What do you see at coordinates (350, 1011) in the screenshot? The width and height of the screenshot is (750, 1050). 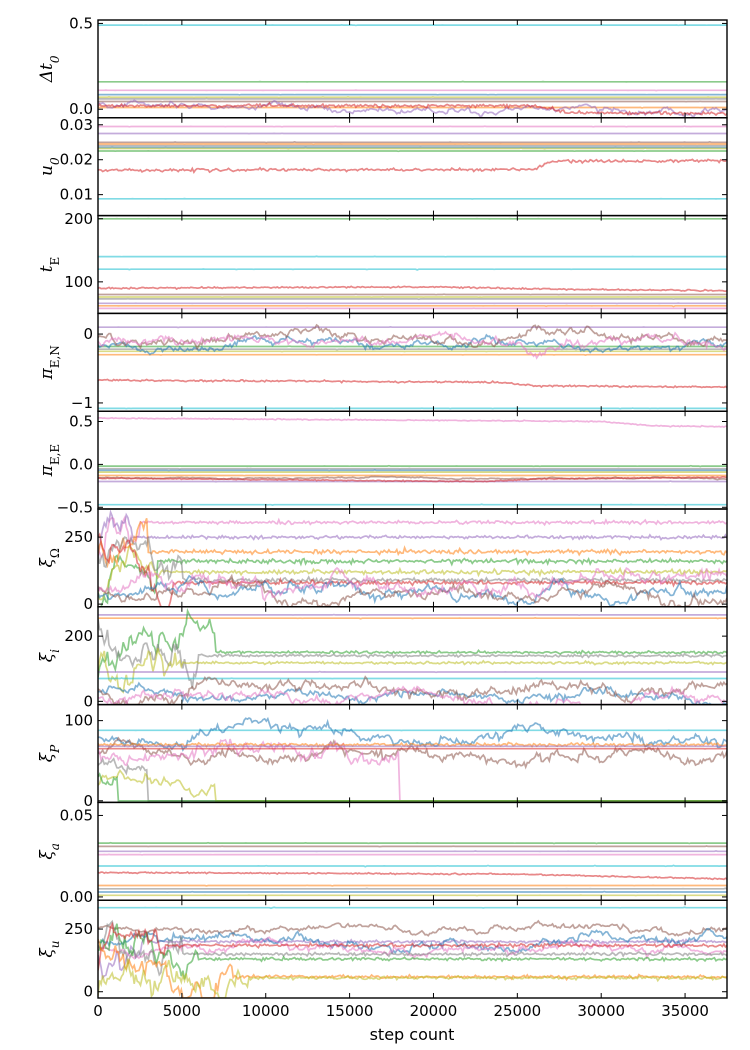 I see `x-tick-label: 15000` at bounding box center [350, 1011].